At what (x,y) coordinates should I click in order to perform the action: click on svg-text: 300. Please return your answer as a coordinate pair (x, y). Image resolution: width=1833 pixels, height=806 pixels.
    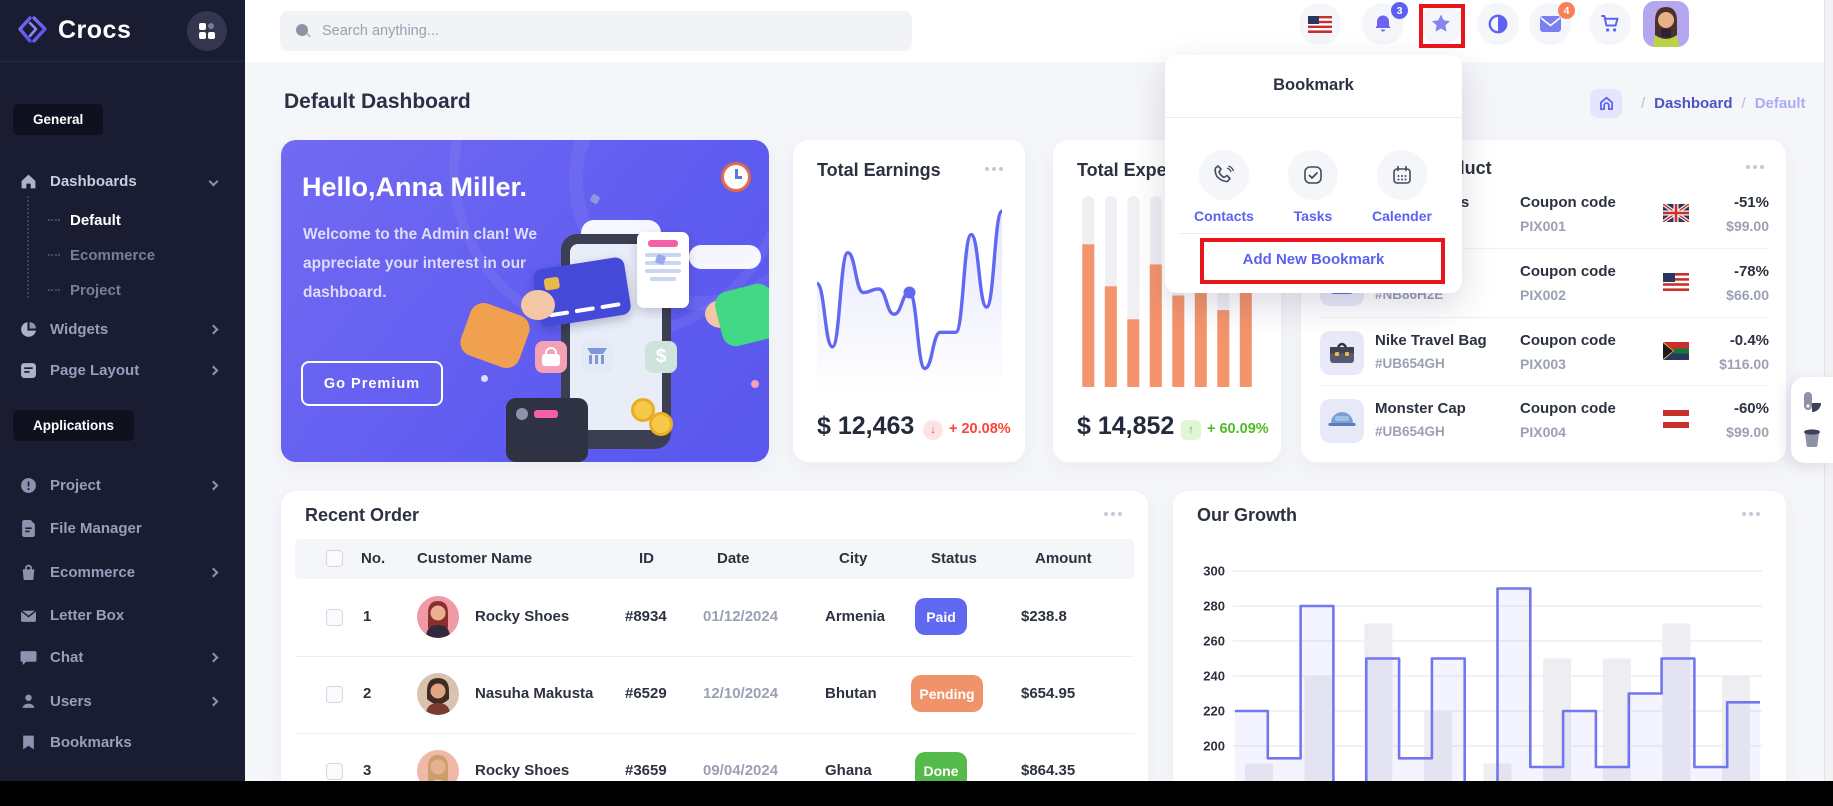
    Looking at the image, I should click on (1214, 571).